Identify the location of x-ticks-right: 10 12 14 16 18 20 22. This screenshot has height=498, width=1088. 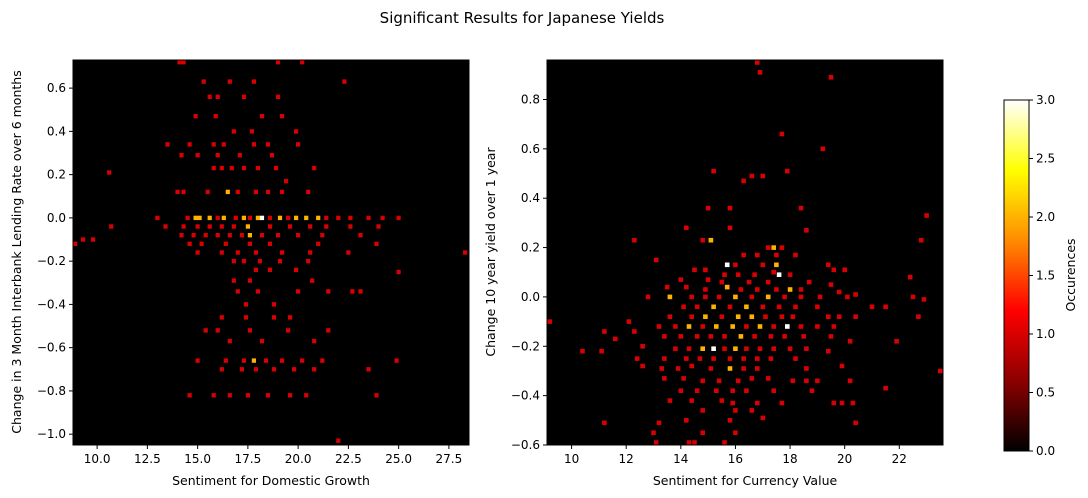
(735, 455).